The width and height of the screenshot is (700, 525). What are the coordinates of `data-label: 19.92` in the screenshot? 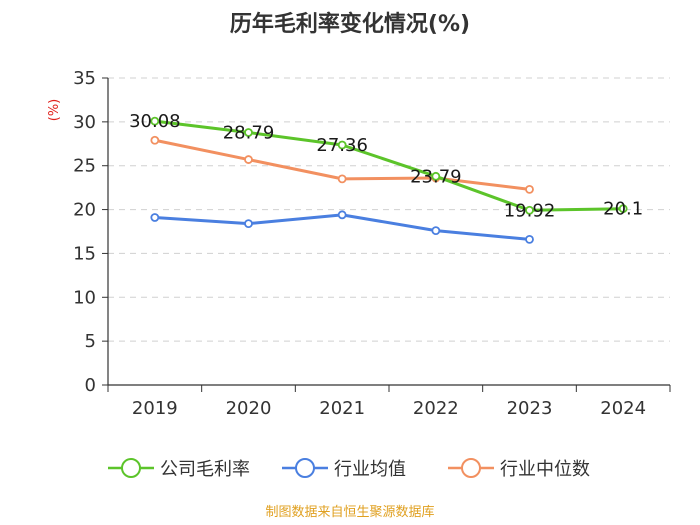 It's located at (530, 210).